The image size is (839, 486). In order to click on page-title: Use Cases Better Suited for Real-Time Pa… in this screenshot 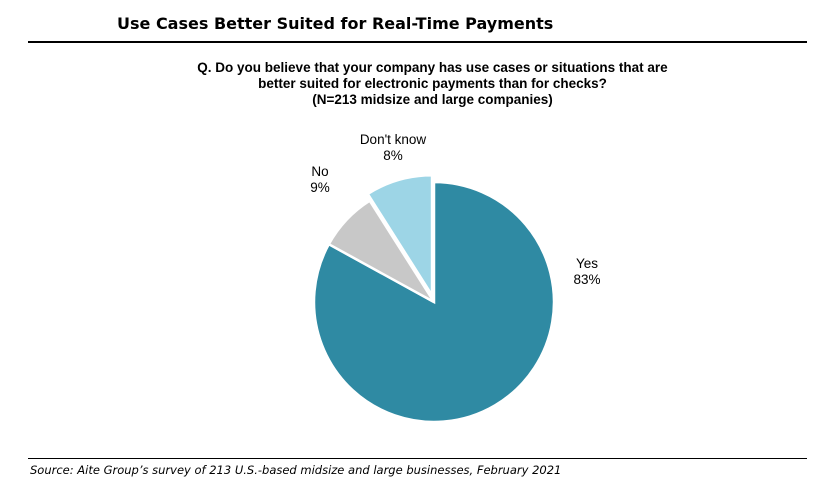, I will do `click(335, 23)`.